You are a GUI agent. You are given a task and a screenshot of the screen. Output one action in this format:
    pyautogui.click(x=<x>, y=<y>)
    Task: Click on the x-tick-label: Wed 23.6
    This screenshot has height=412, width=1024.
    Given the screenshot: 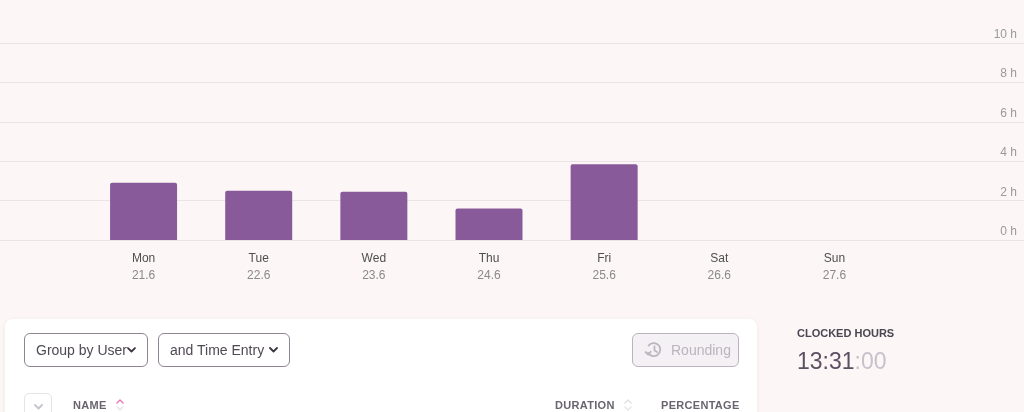 What is the action you would take?
    pyautogui.click(x=374, y=266)
    